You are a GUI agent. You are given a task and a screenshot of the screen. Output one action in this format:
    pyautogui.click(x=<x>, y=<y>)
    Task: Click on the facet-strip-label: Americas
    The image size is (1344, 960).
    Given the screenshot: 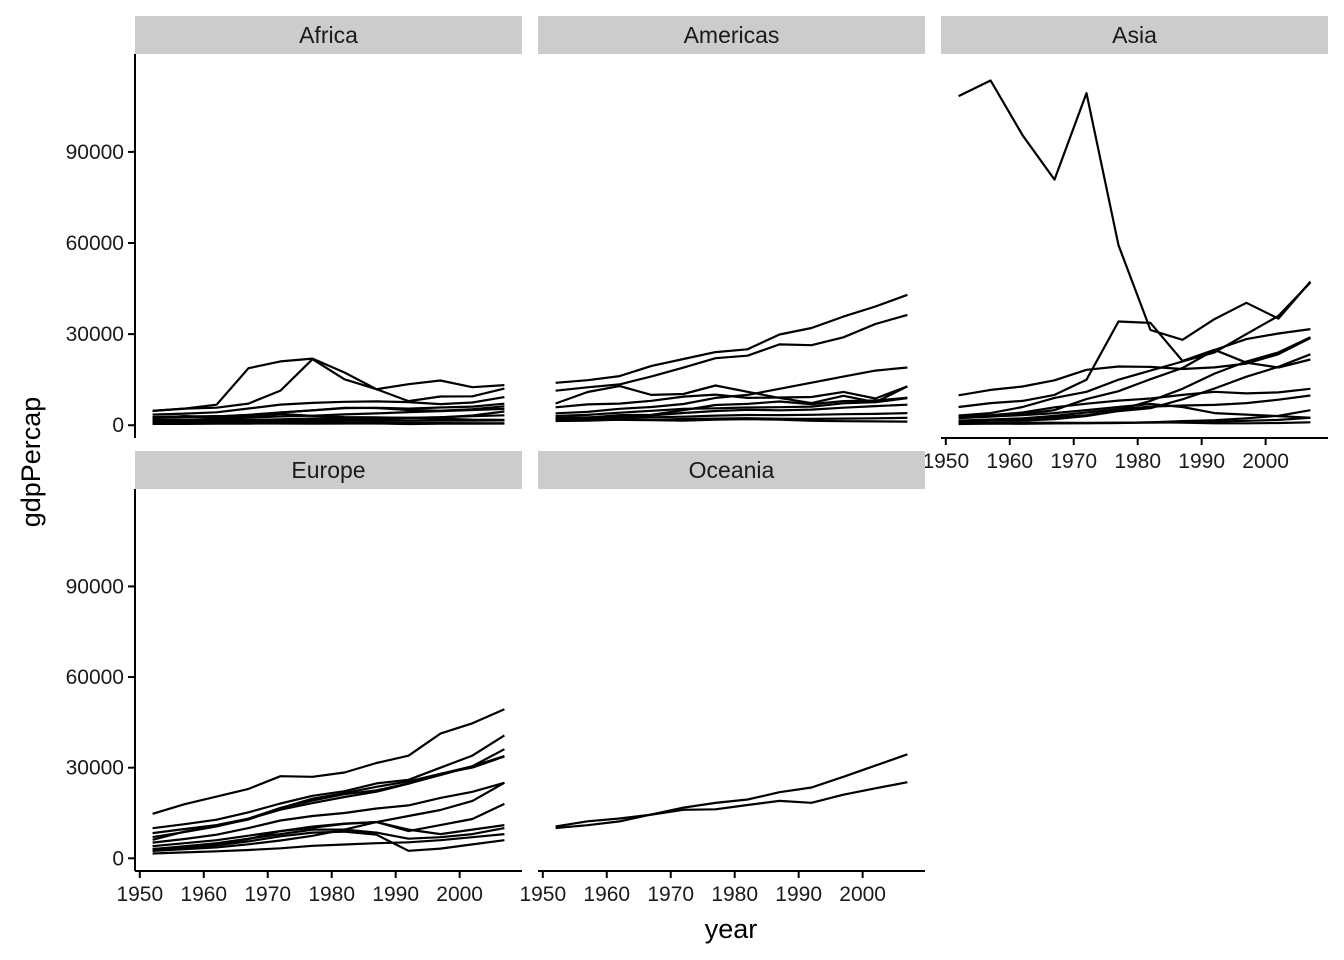 What is the action you would take?
    pyautogui.click(x=732, y=35)
    